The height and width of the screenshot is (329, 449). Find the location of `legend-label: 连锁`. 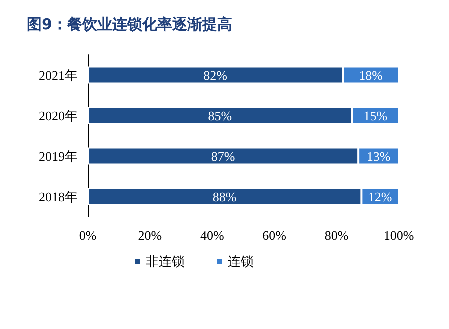

legend-label: 连锁 is located at coordinates (241, 261).